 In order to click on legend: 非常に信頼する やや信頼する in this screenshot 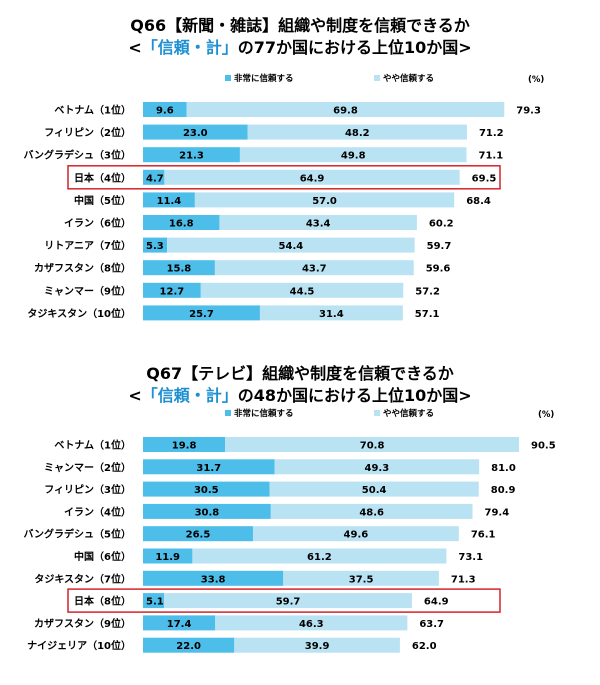, I will do `click(329, 78)`.